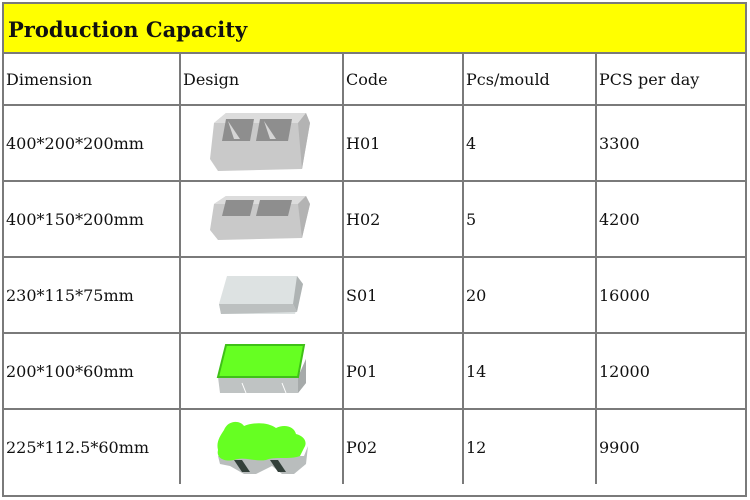 Image resolution: width=750 pixels, height=500 pixels. What do you see at coordinates (403, 371) in the screenshot?
I see `code-cell: P01` at bounding box center [403, 371].